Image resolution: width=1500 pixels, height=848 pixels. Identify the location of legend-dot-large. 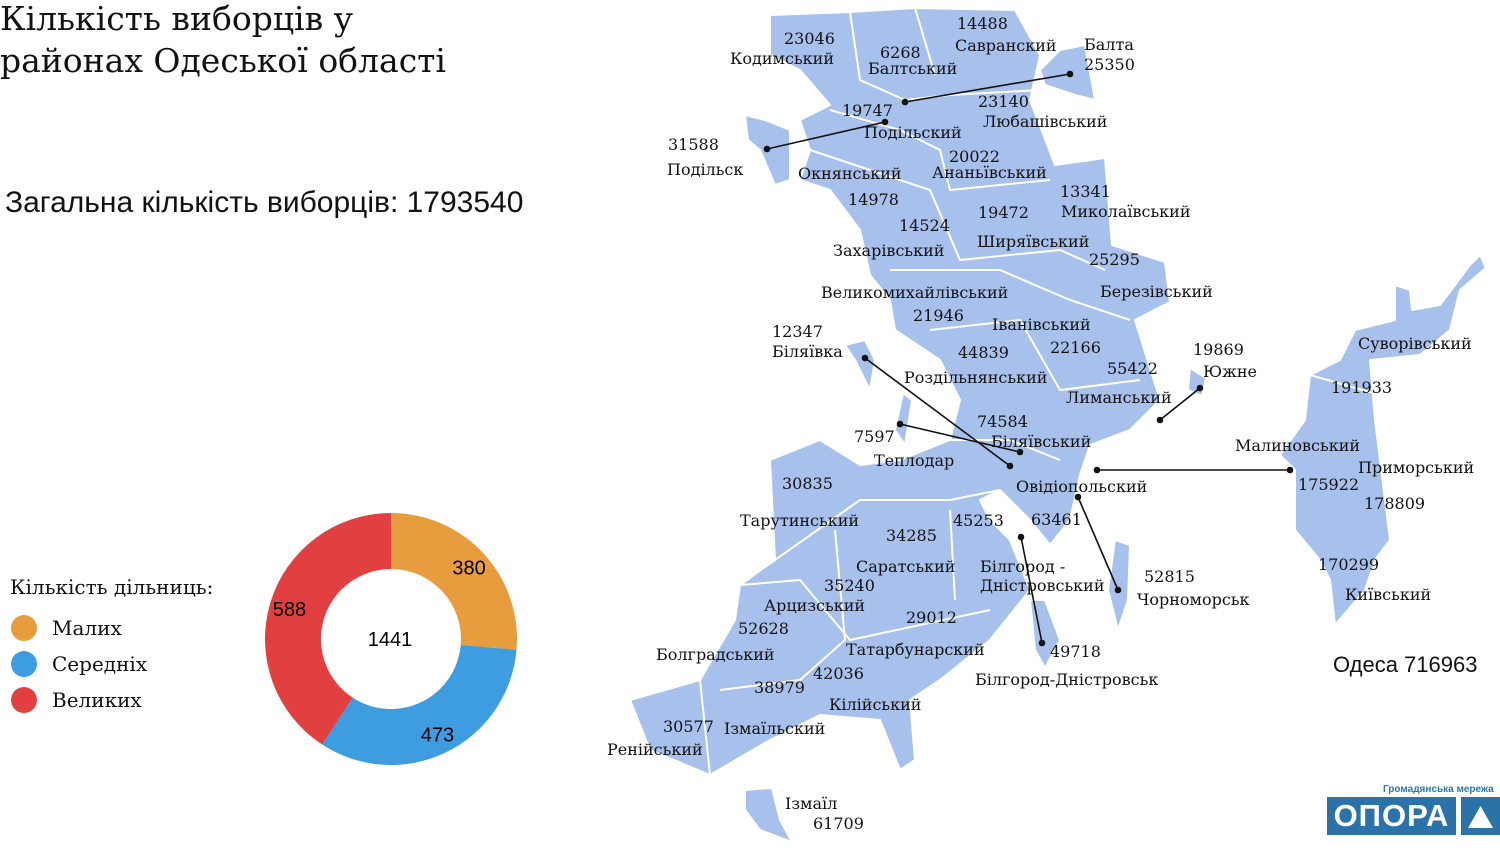
(24, 700).